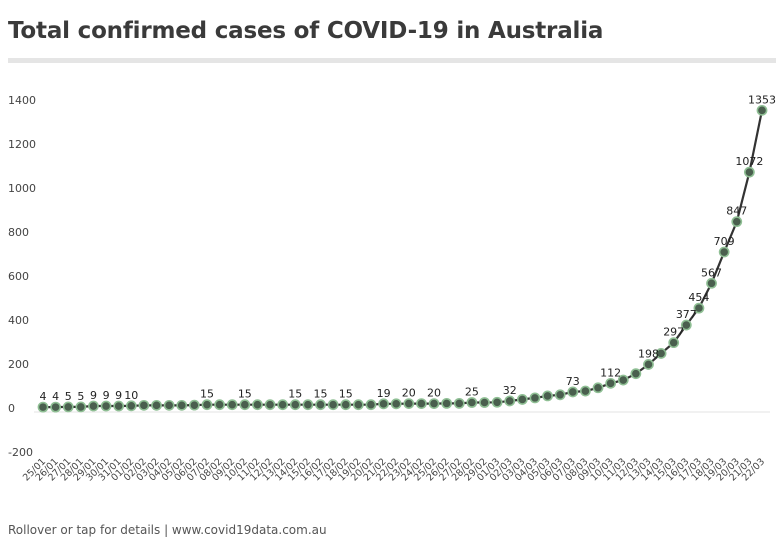  What do you see at coordinates (22, 100) in the screenshot?
I see `y-tick-label: 1400` at bounding box center [22, 100].